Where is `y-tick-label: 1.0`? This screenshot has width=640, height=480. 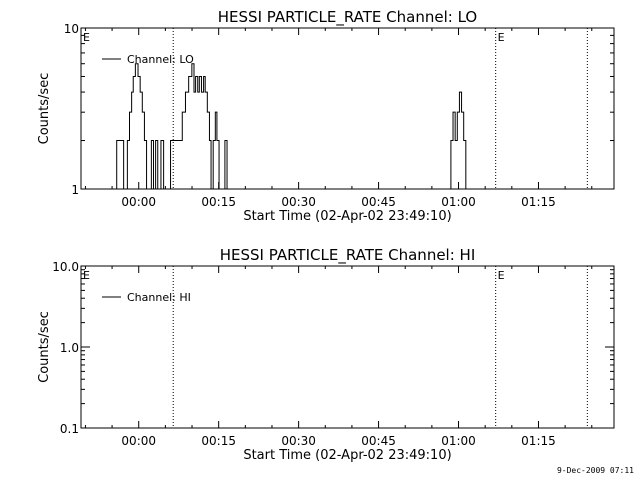 y-tick-label: 1.0 is located at coordinates (69, 348).